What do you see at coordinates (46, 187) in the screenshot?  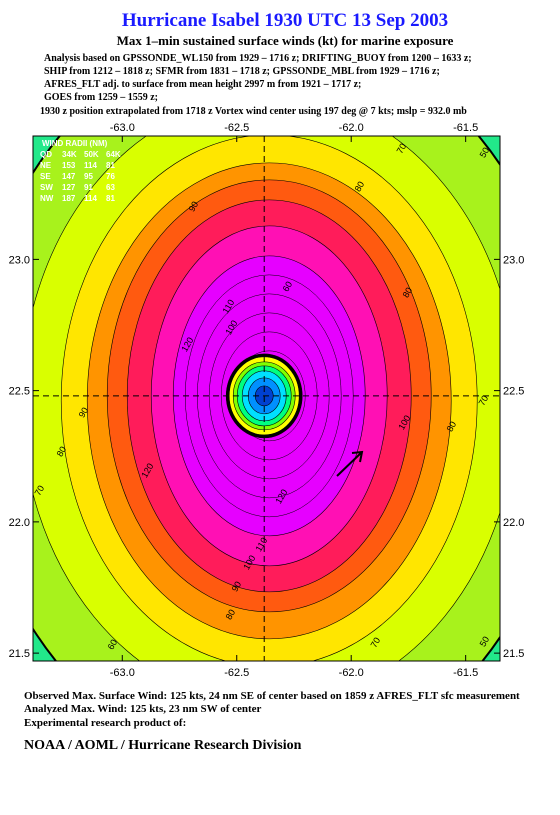 I see `wind-radii-cell: SW` at bounding box center [46, 187].